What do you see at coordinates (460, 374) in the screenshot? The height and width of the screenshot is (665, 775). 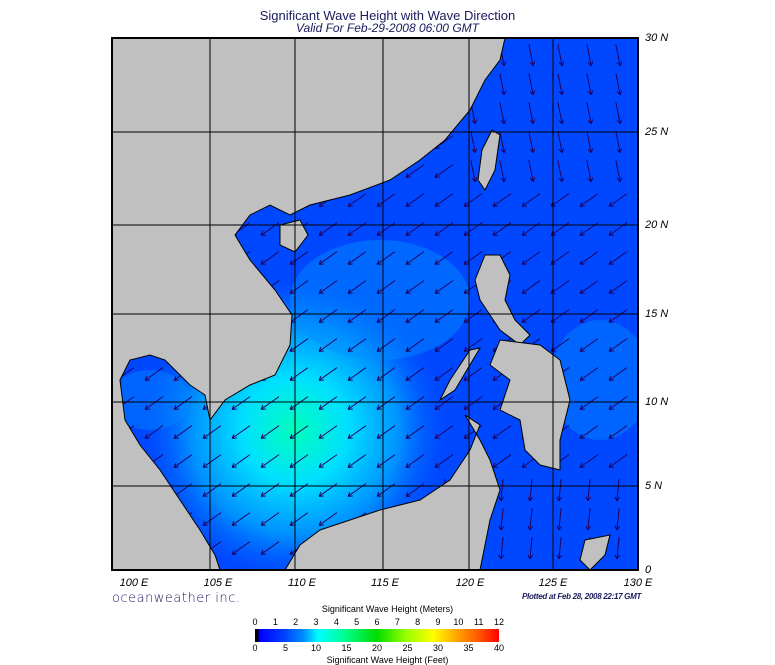 I see `land-palawan` at bounding box center [460, 374].